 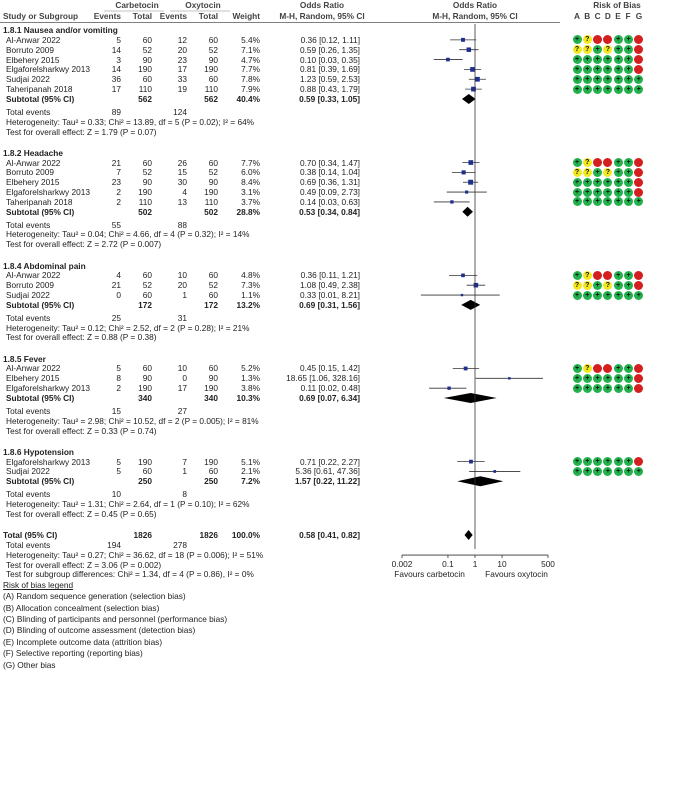 What do you see at coordinates (597, 16) in the screenshot?
I see `risk-of-bias-column-C: C` at bounding box center [597, 16].